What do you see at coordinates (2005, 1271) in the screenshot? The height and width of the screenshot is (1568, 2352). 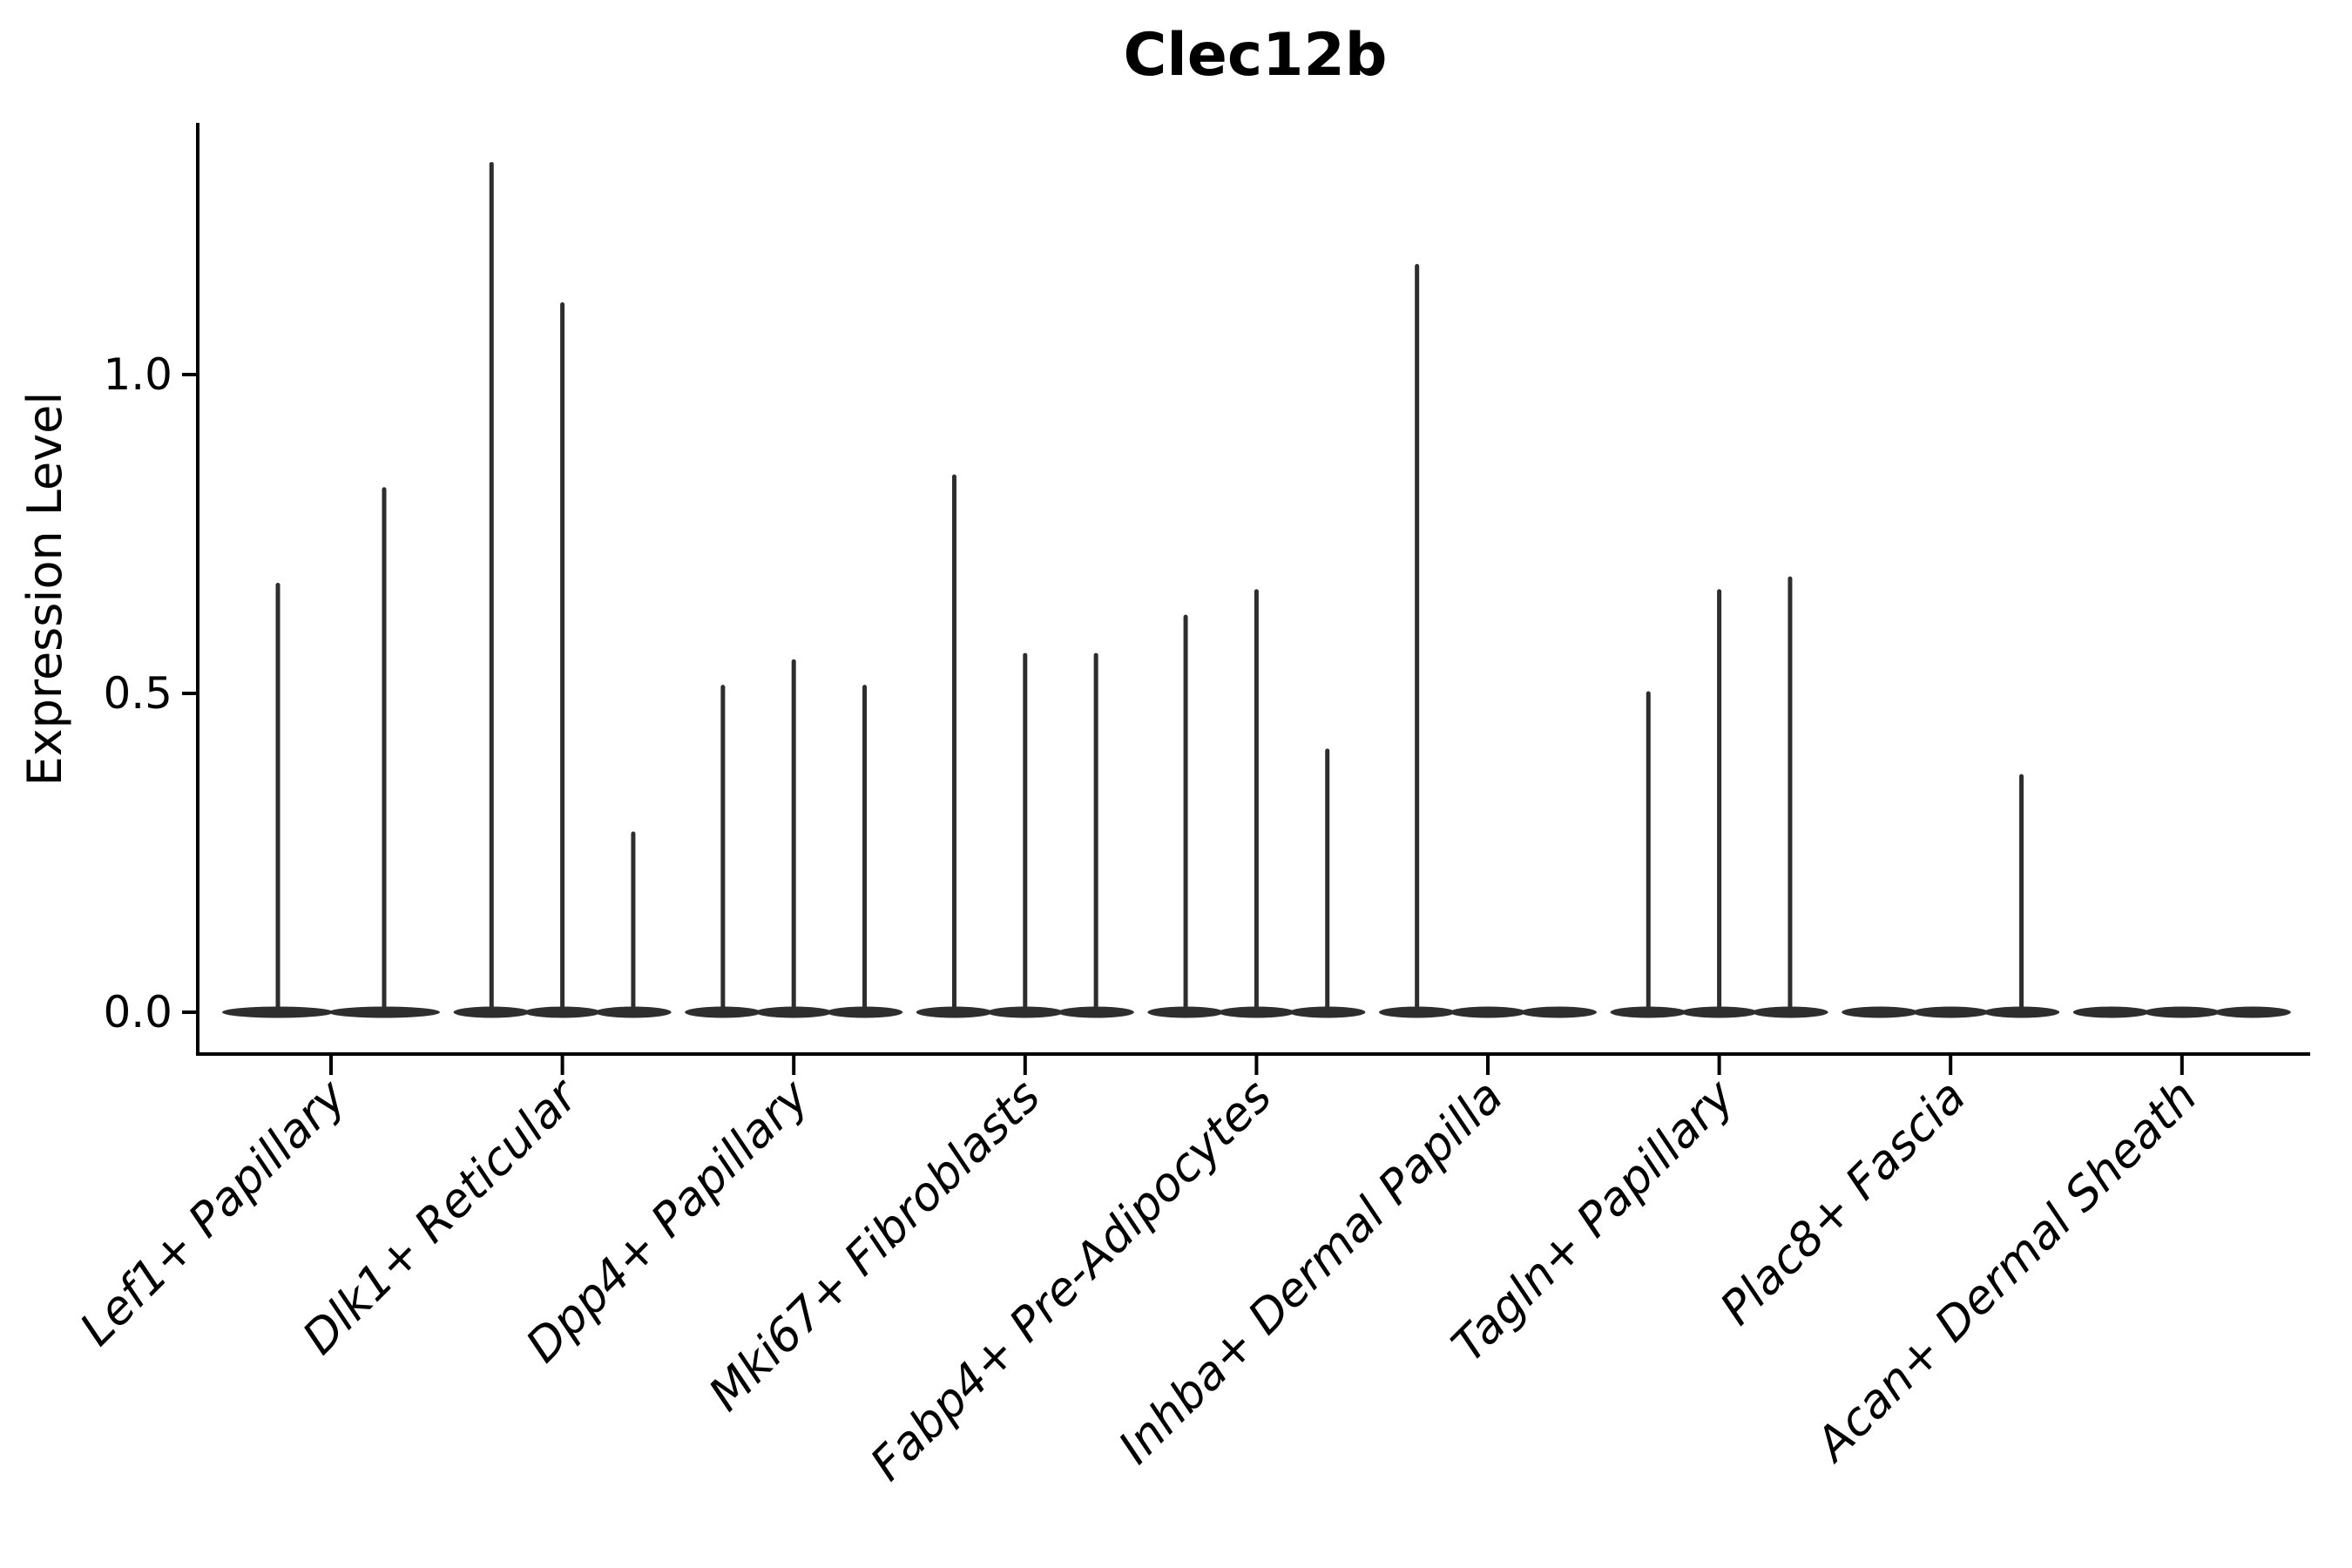 I see `x-category-label: Acan+ Dermal Sheath` at bounding box center [2005, 1271].